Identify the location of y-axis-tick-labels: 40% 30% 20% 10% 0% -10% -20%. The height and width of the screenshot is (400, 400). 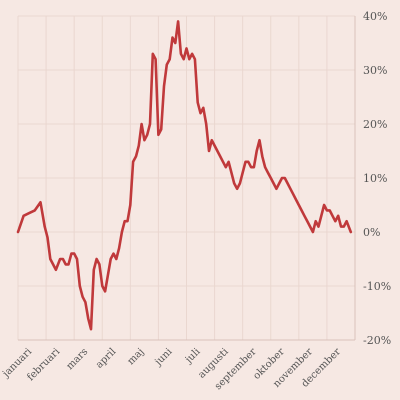
(377, 178).